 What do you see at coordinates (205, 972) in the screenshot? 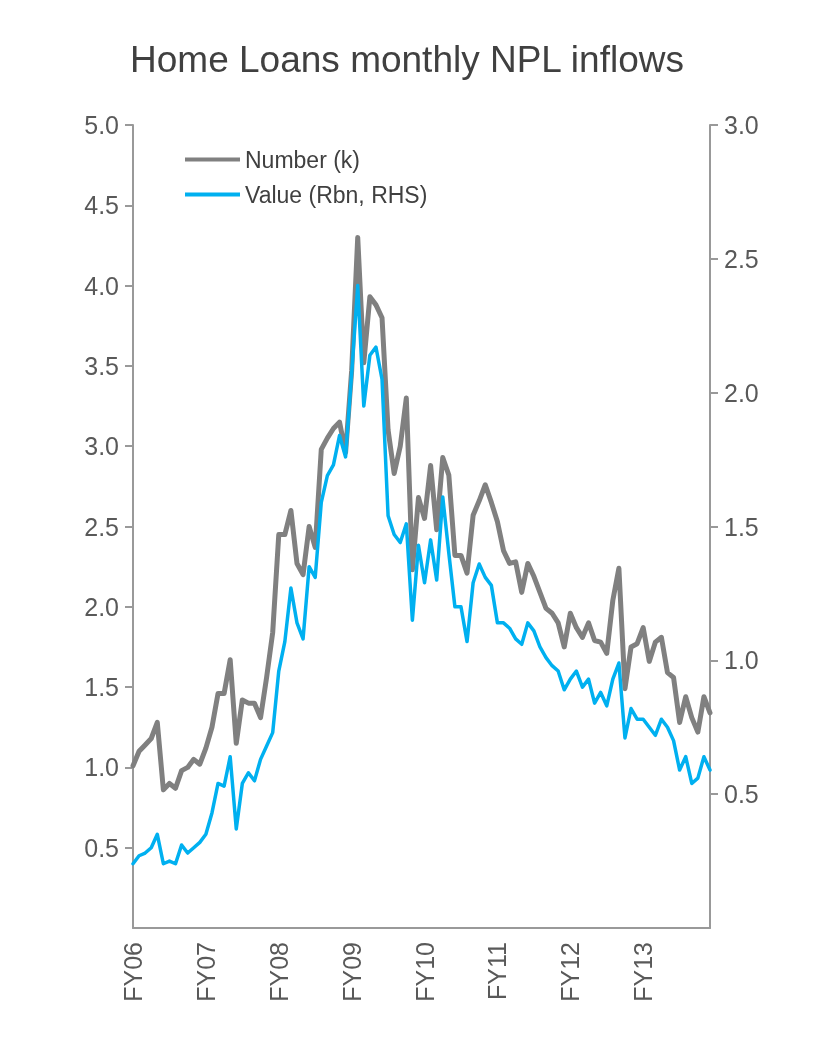
I see `x-tick-label: FY07` at bounding box center [205, 972].